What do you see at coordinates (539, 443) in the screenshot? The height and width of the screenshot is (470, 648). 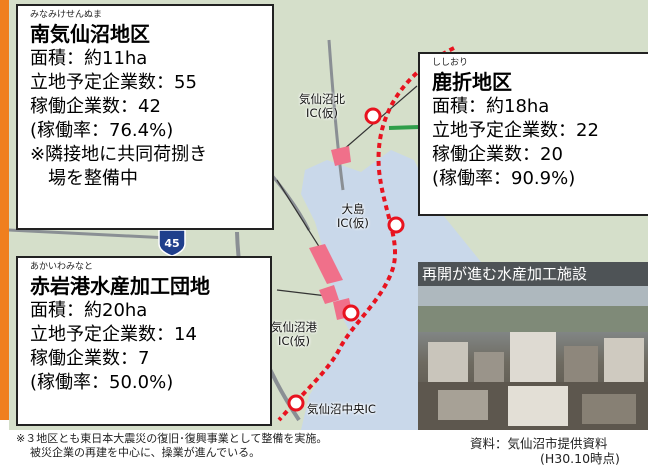 I see `source-line: 資料：気仙沼市提供資料` at bounding box center [539, 443].